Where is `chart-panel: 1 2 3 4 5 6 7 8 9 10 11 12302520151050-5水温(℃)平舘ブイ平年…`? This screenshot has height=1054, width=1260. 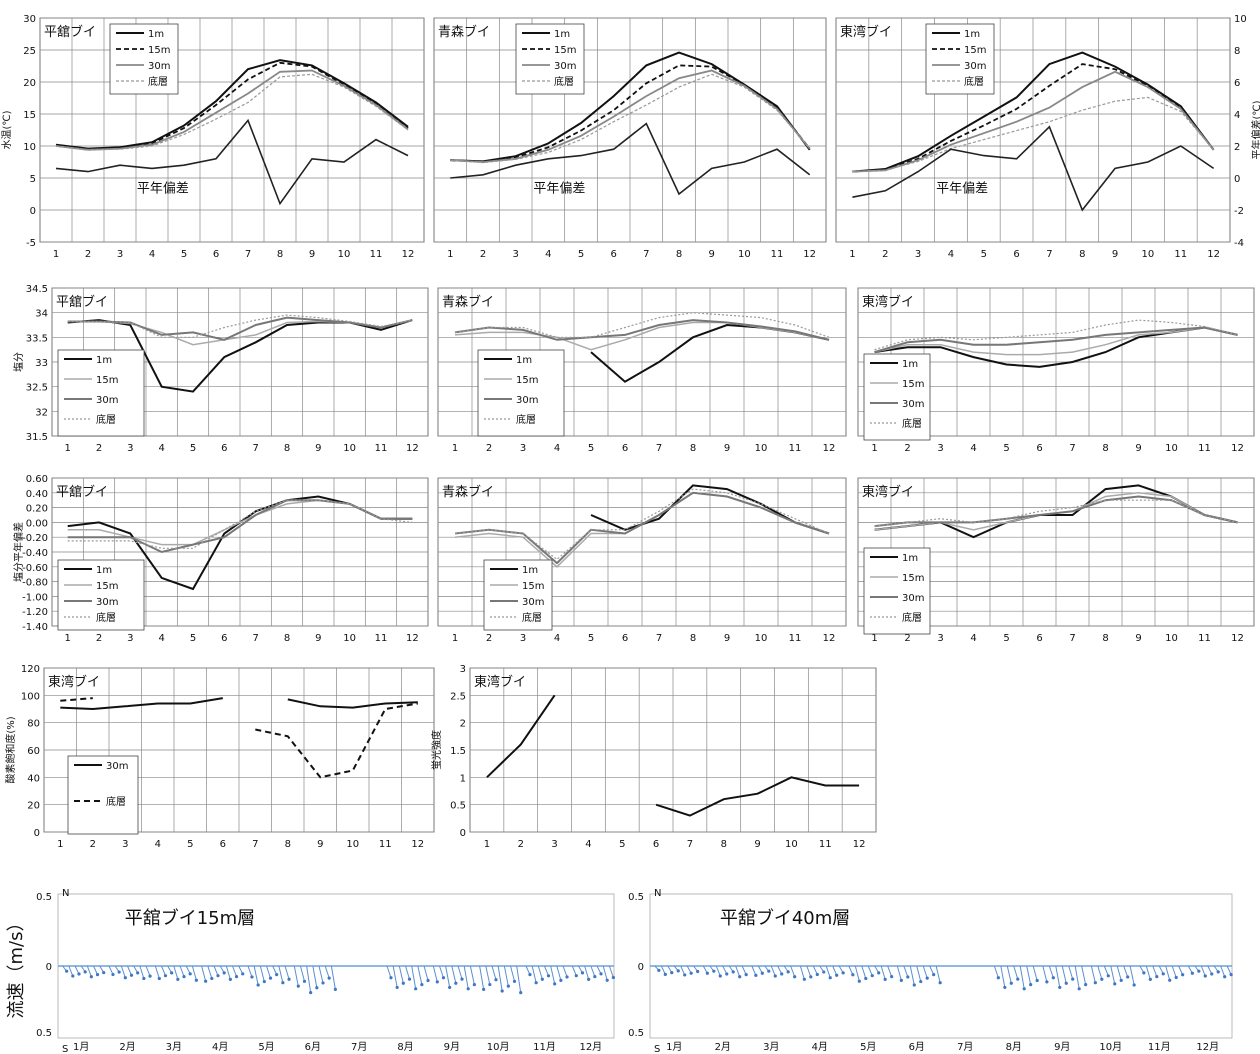 chart-panel: 1 2 3 4 5 6 7 8 9 10 11 12302520151050-5水温(℃)平舘ブイ平年… is located at coordinates (213, 137).